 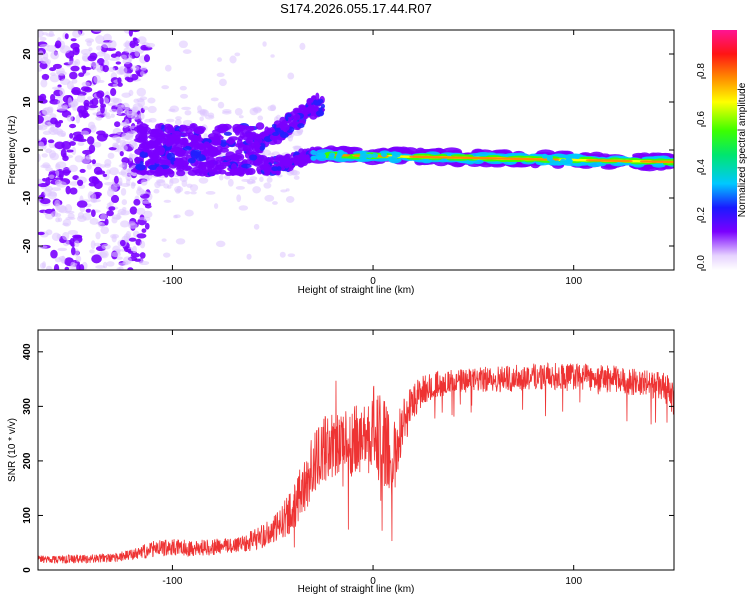 I want to click on colorbar-tick-label: 0.4, so click(x=701, y=166).